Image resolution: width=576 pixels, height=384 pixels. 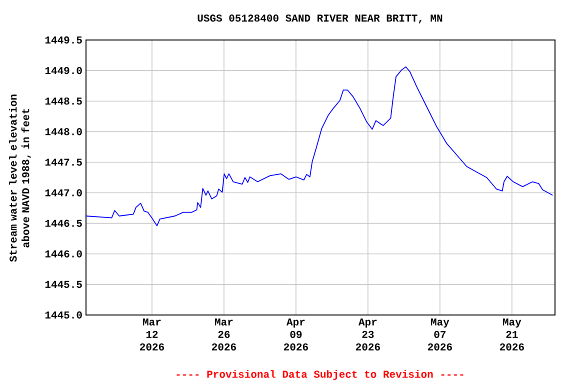 I want to click on x-tick-label: Apr 23 2026, so click(x=368, y=334).